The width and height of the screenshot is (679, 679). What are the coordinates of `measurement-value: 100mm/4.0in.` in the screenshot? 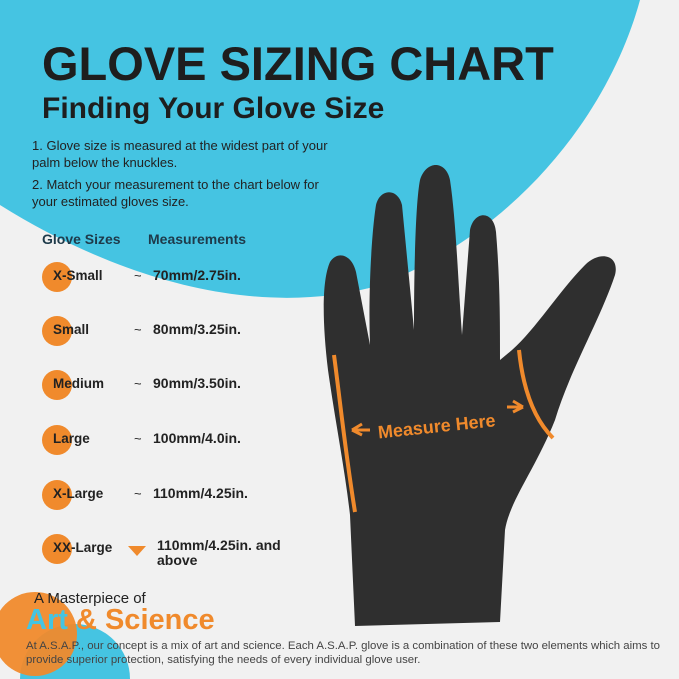 It's located at (197, 438).